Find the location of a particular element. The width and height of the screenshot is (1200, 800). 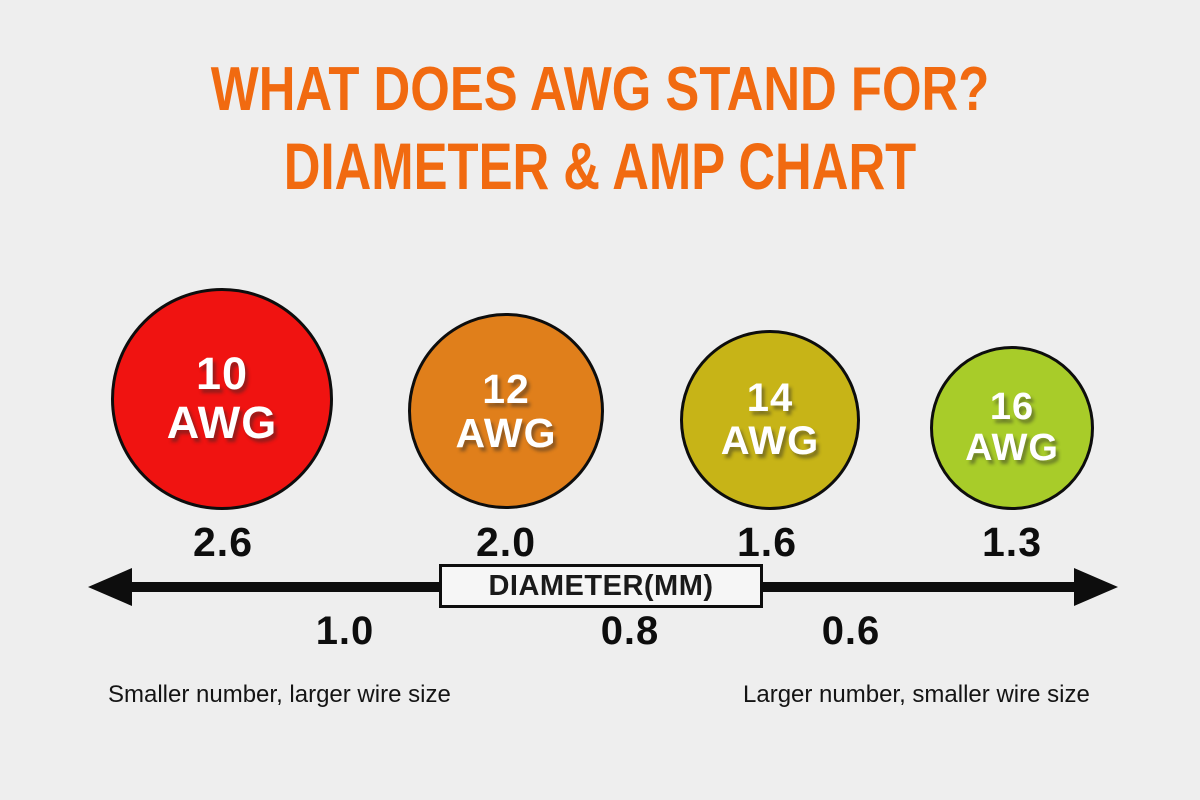

awg-circle-14: 14 AWG is located at coordinates (770, 420).